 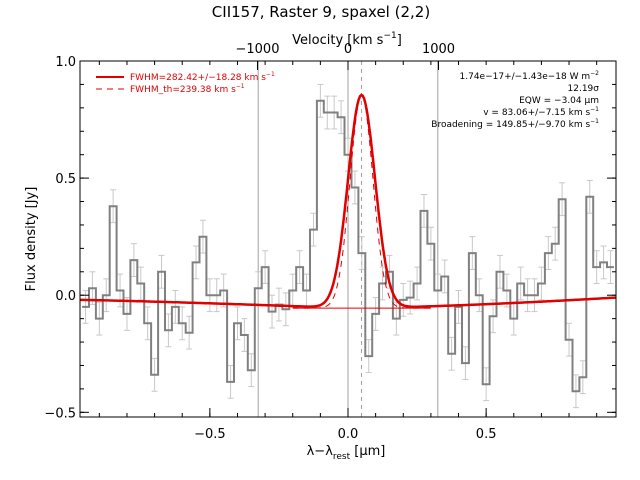 What do you see at coordinates (321, 12) in the screenshot?
I see `chart-title: CII157, Raster 9, spaxel (2,2)` at bounding box center [321, 12].